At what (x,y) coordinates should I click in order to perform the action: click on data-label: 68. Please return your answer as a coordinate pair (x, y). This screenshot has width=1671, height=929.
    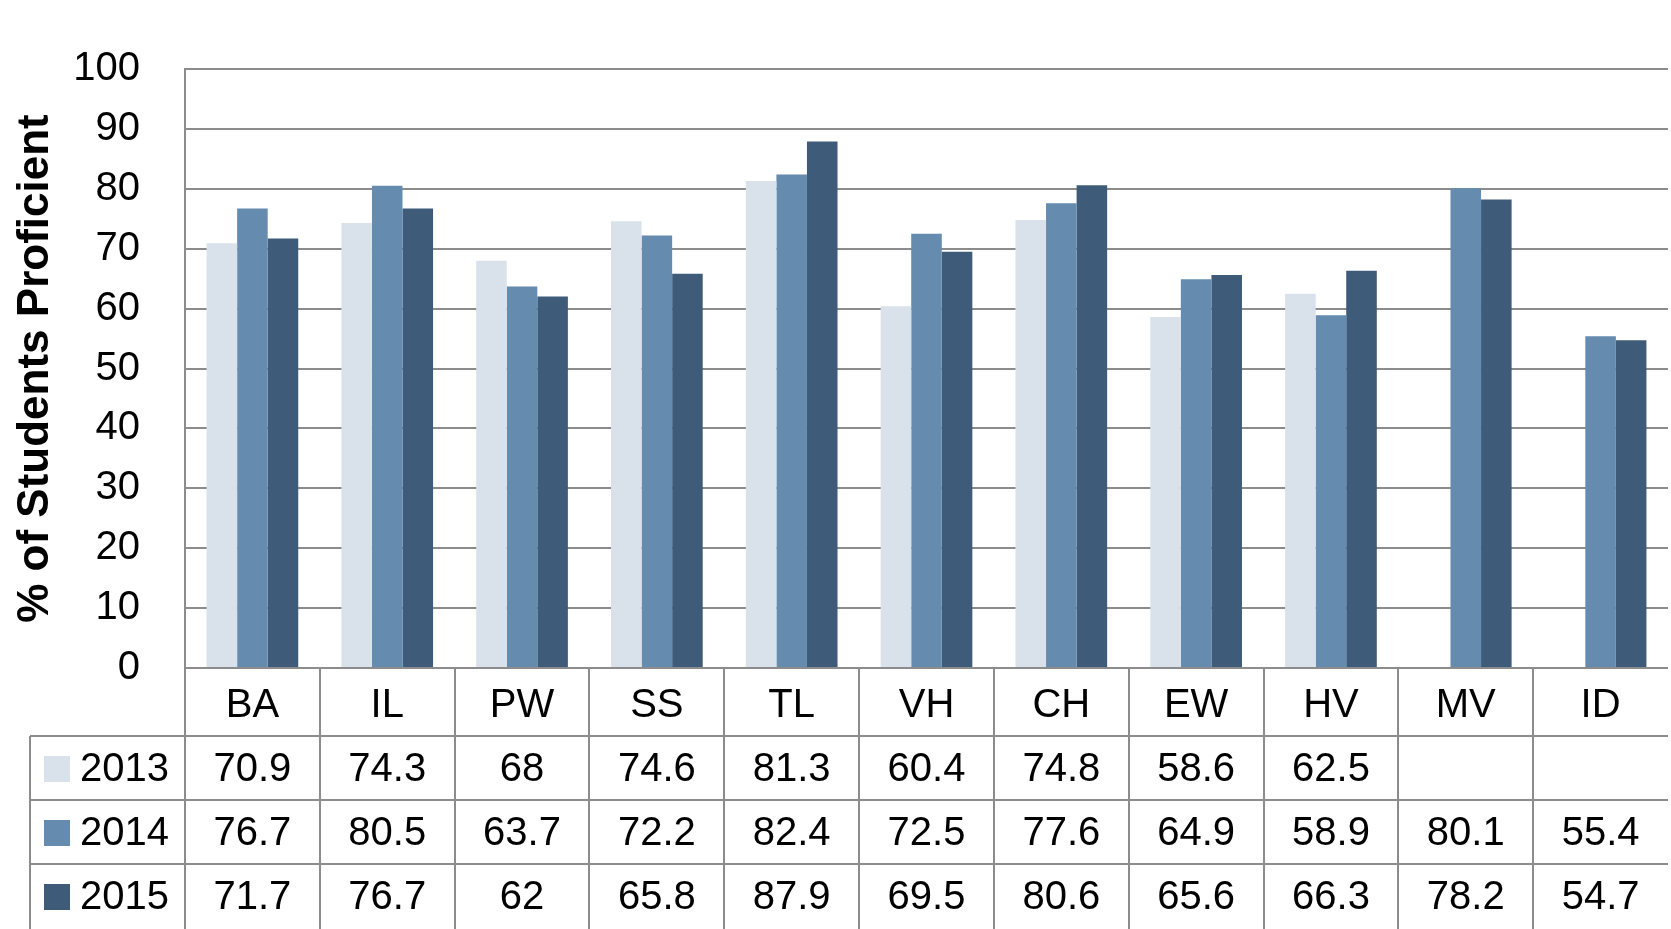
    Looking at the image, I should click on (522, 767).